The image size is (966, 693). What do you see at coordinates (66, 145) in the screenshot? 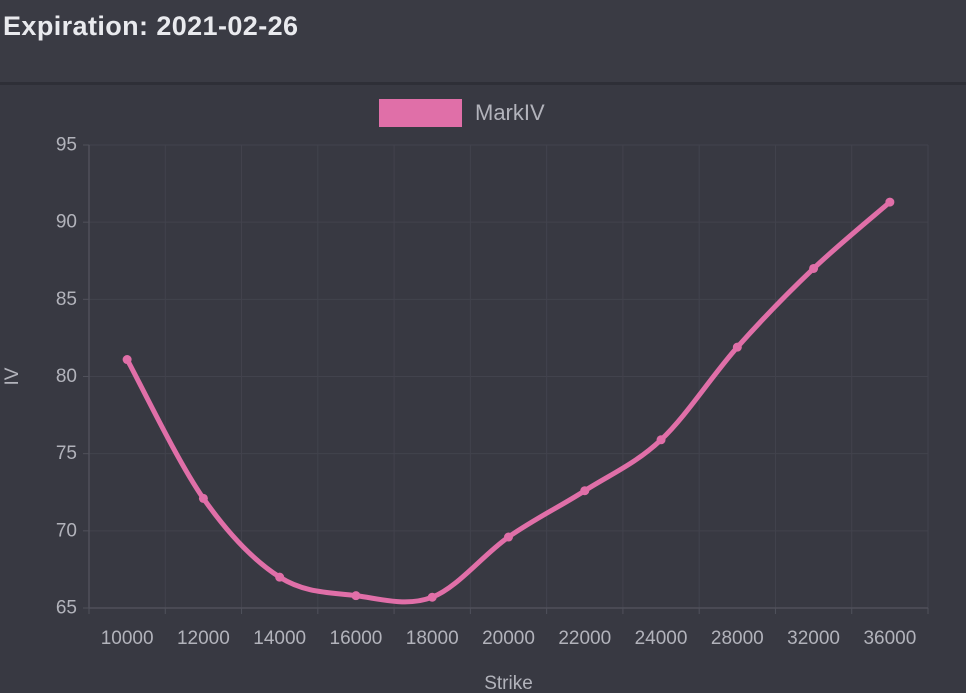
I see `svg-text: 95` at bounding box center [66, 145].